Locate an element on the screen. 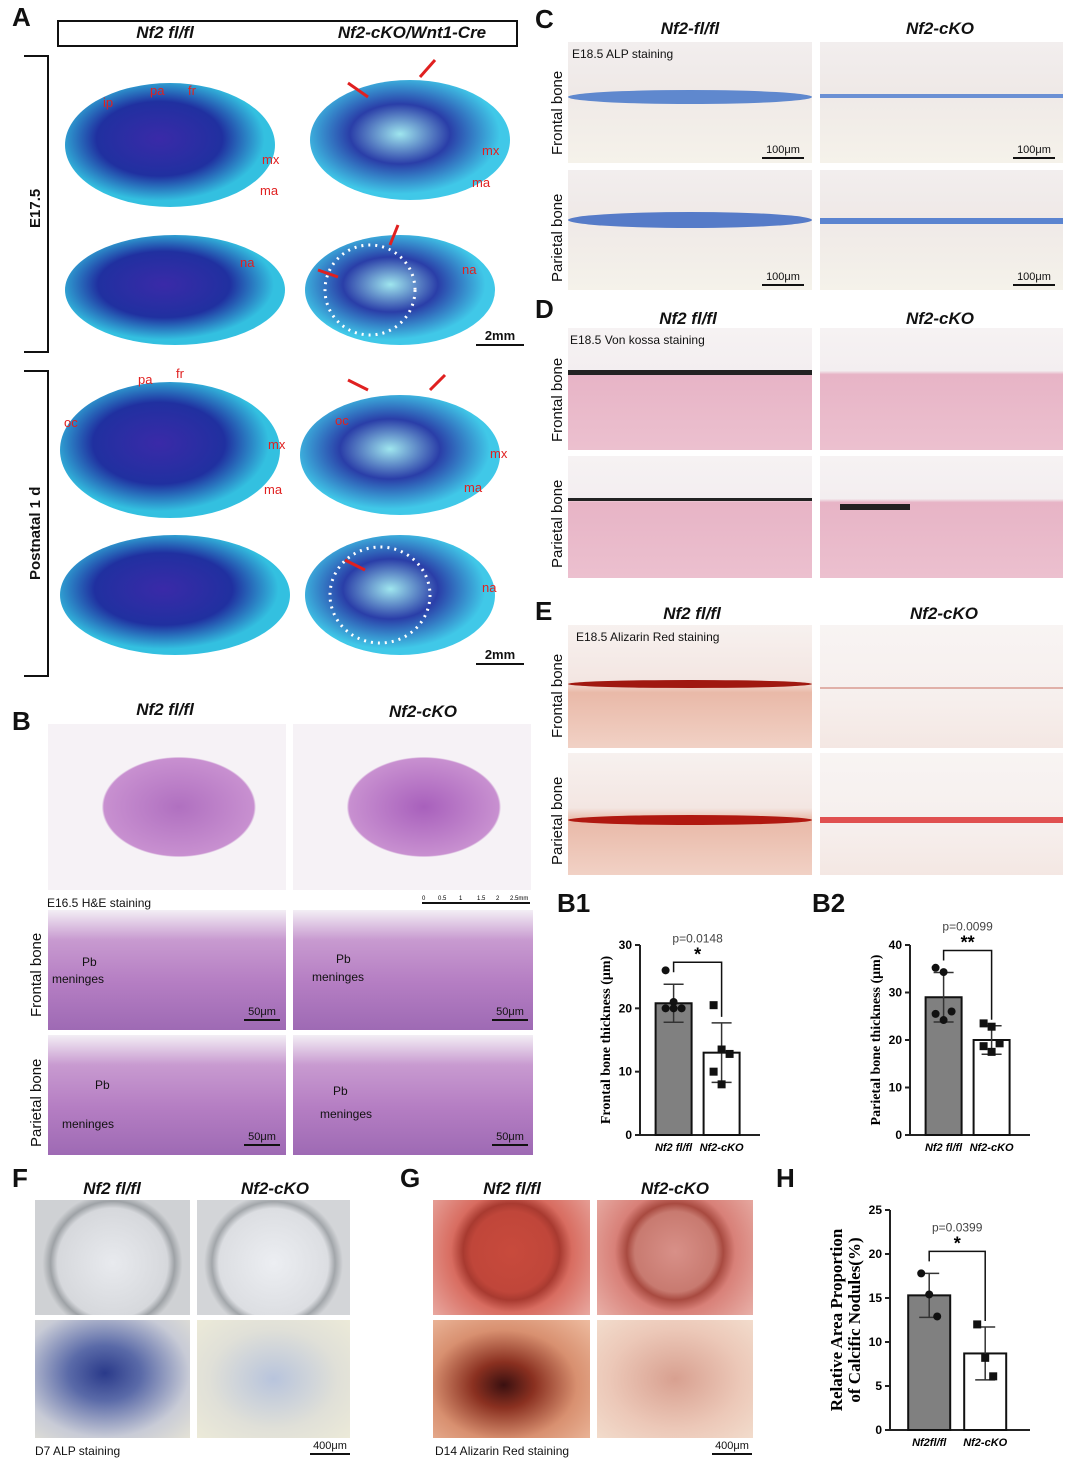 The image size is (1072, 1465). skull-cko-p1-dorsal is located at coordinates (400, 595).